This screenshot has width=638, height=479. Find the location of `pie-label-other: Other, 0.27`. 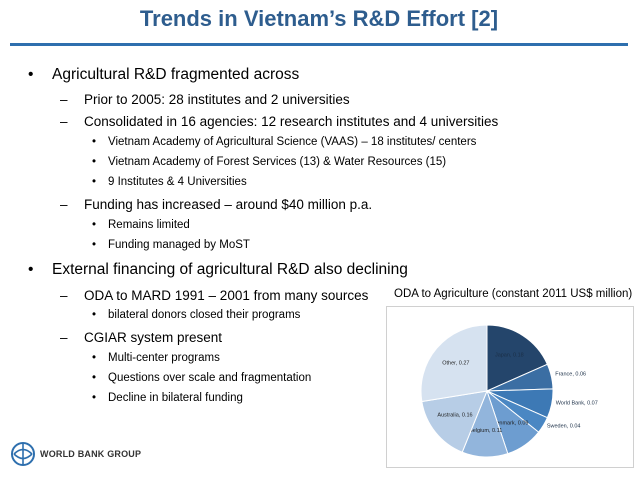

pie-label-other: Other, 0.27 is located at coordinates (455, 363).